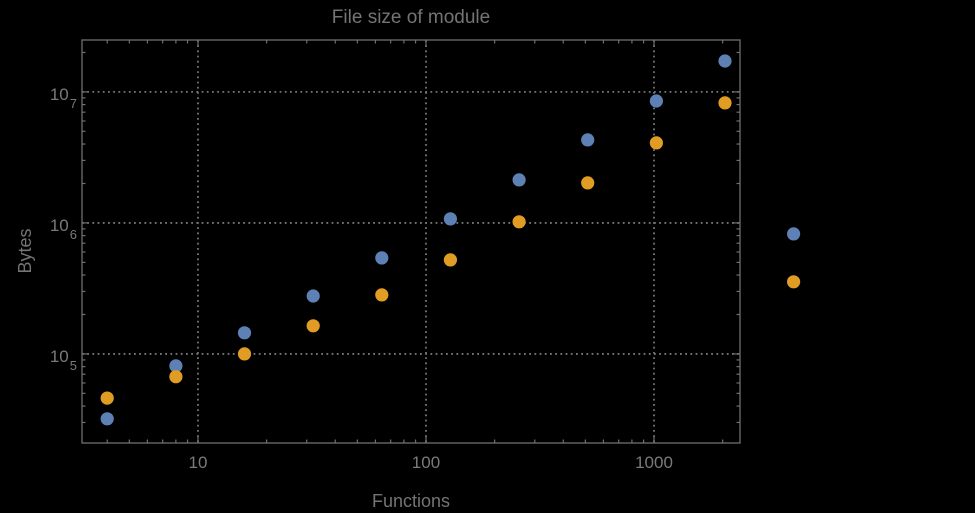 This screenshot has height=513, width=975. What do you see at coordinates (426, 462) in the screenshot?
I see `x-tick-label-100: 100` at bounding box center [426, 462].